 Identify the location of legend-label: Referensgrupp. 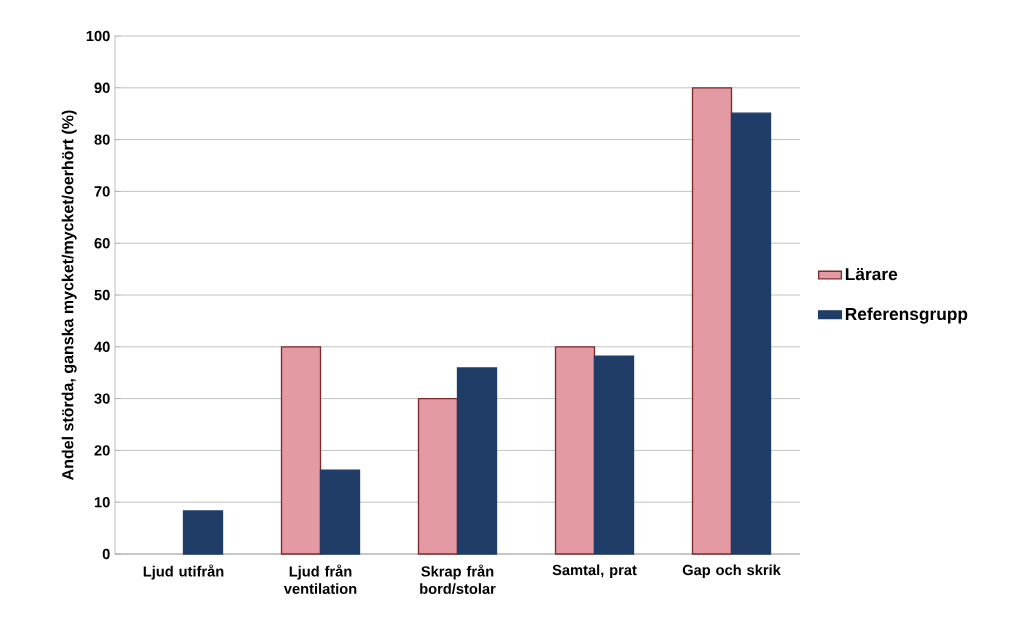
(906, 315).